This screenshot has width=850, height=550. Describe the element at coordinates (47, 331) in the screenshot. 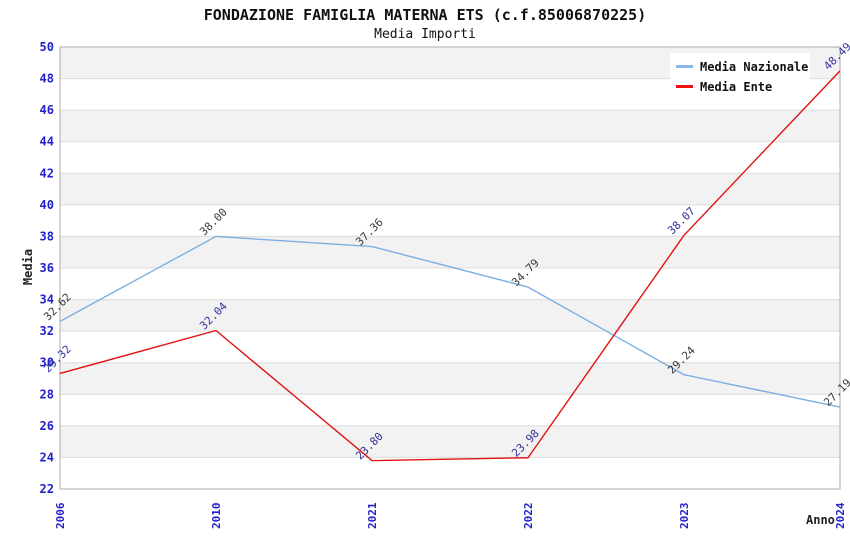

I see `y-tick-label: 32` at that location.